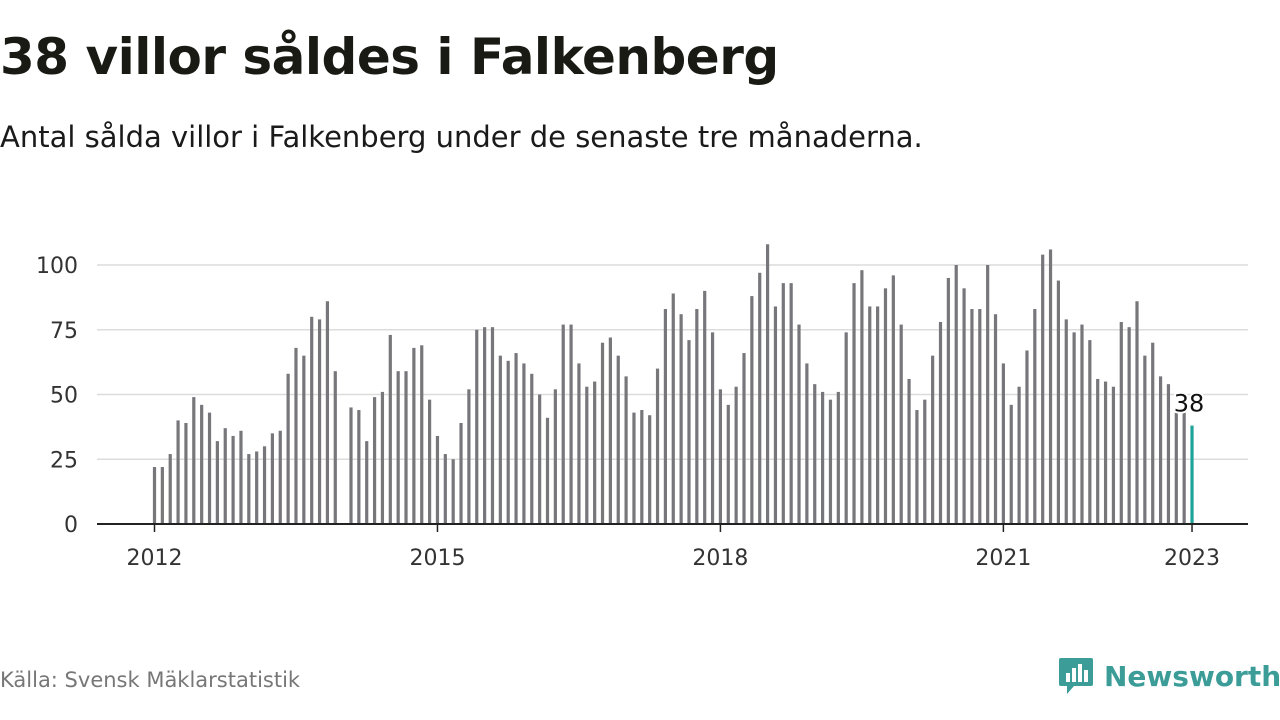  What do you see at coordinates (1189, 404) in the screenshot?
I see `latest-value-label: 38` at bounding box center [1189, 404].